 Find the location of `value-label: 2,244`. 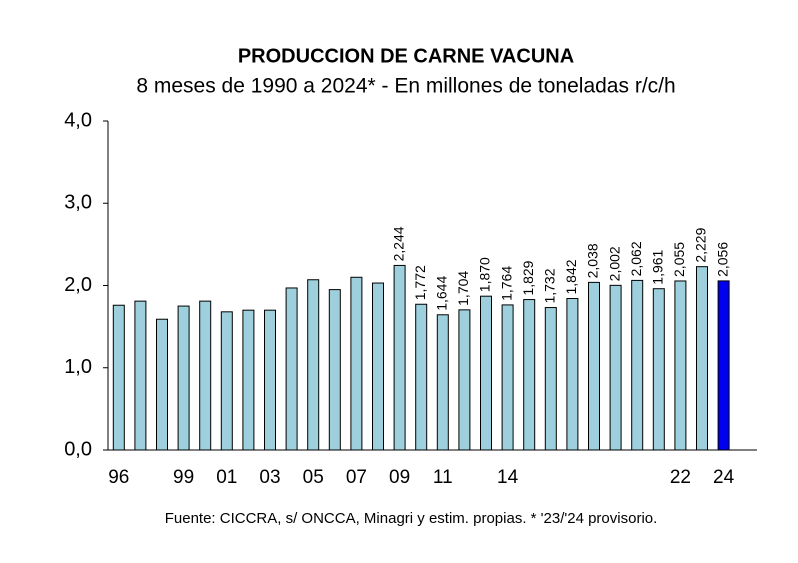

value-label: 2,244 is located at coordinates (398, 243).